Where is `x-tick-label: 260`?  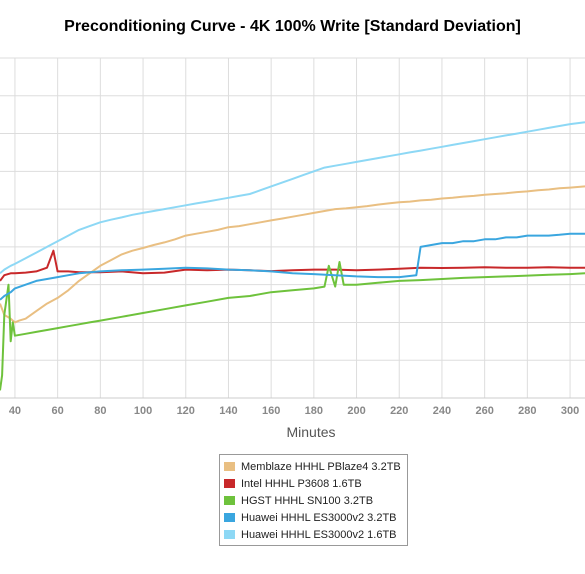
x-tick-label: 260 is located at coordinates (484, 411).